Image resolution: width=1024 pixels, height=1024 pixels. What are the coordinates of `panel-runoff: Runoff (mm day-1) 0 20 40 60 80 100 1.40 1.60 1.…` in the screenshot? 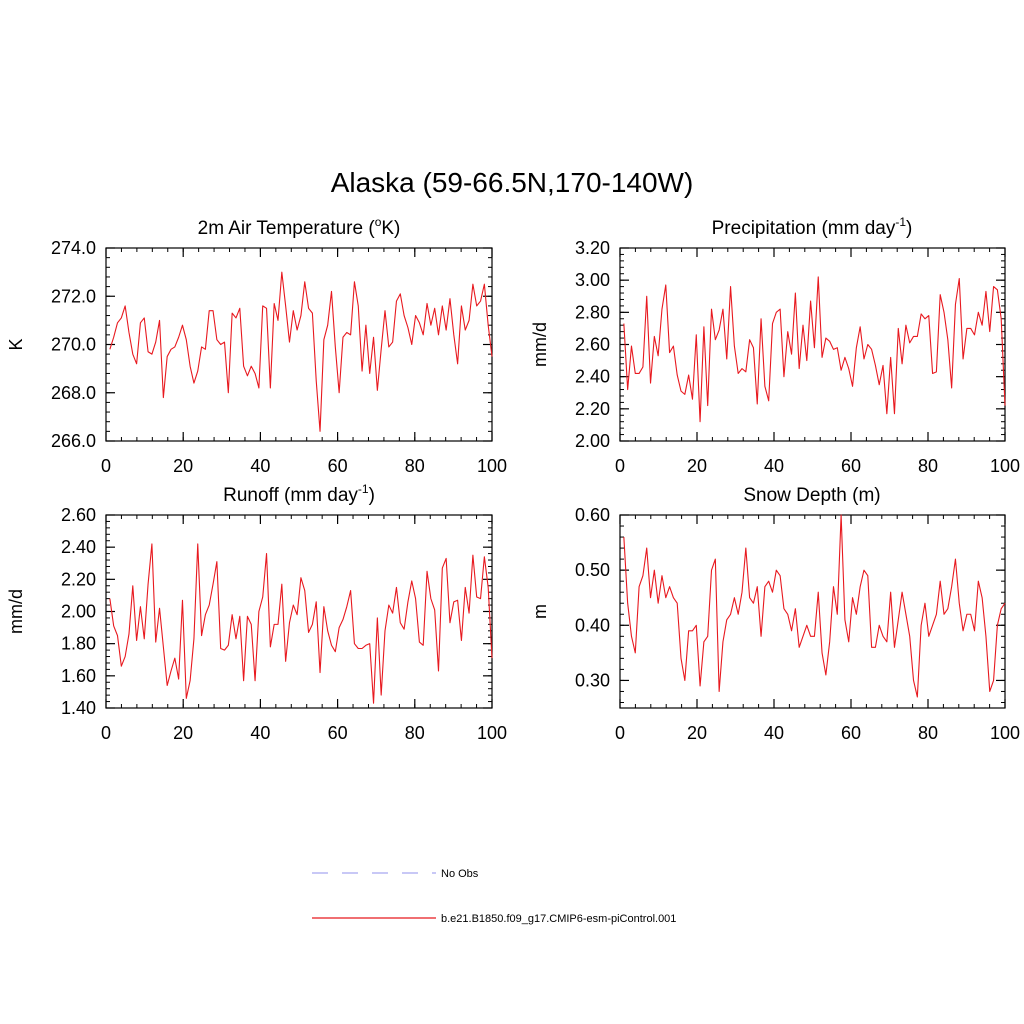 It's located at (256, 612).